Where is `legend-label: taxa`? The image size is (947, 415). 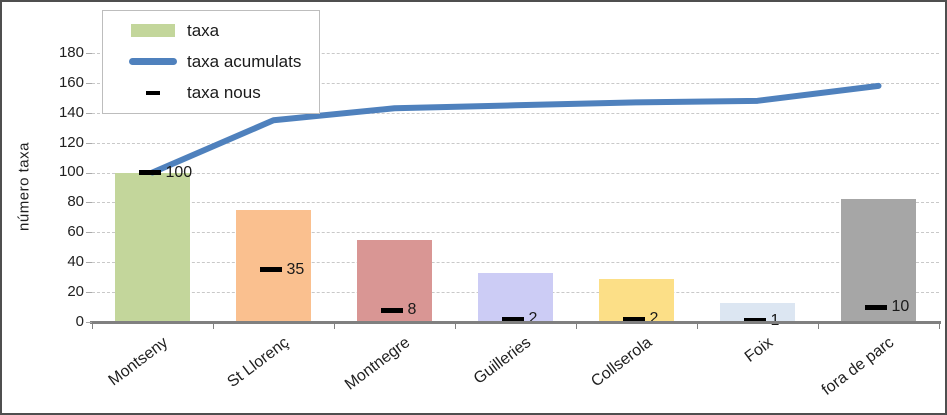 legend-label: taxa is located at coordinates (203, 30).